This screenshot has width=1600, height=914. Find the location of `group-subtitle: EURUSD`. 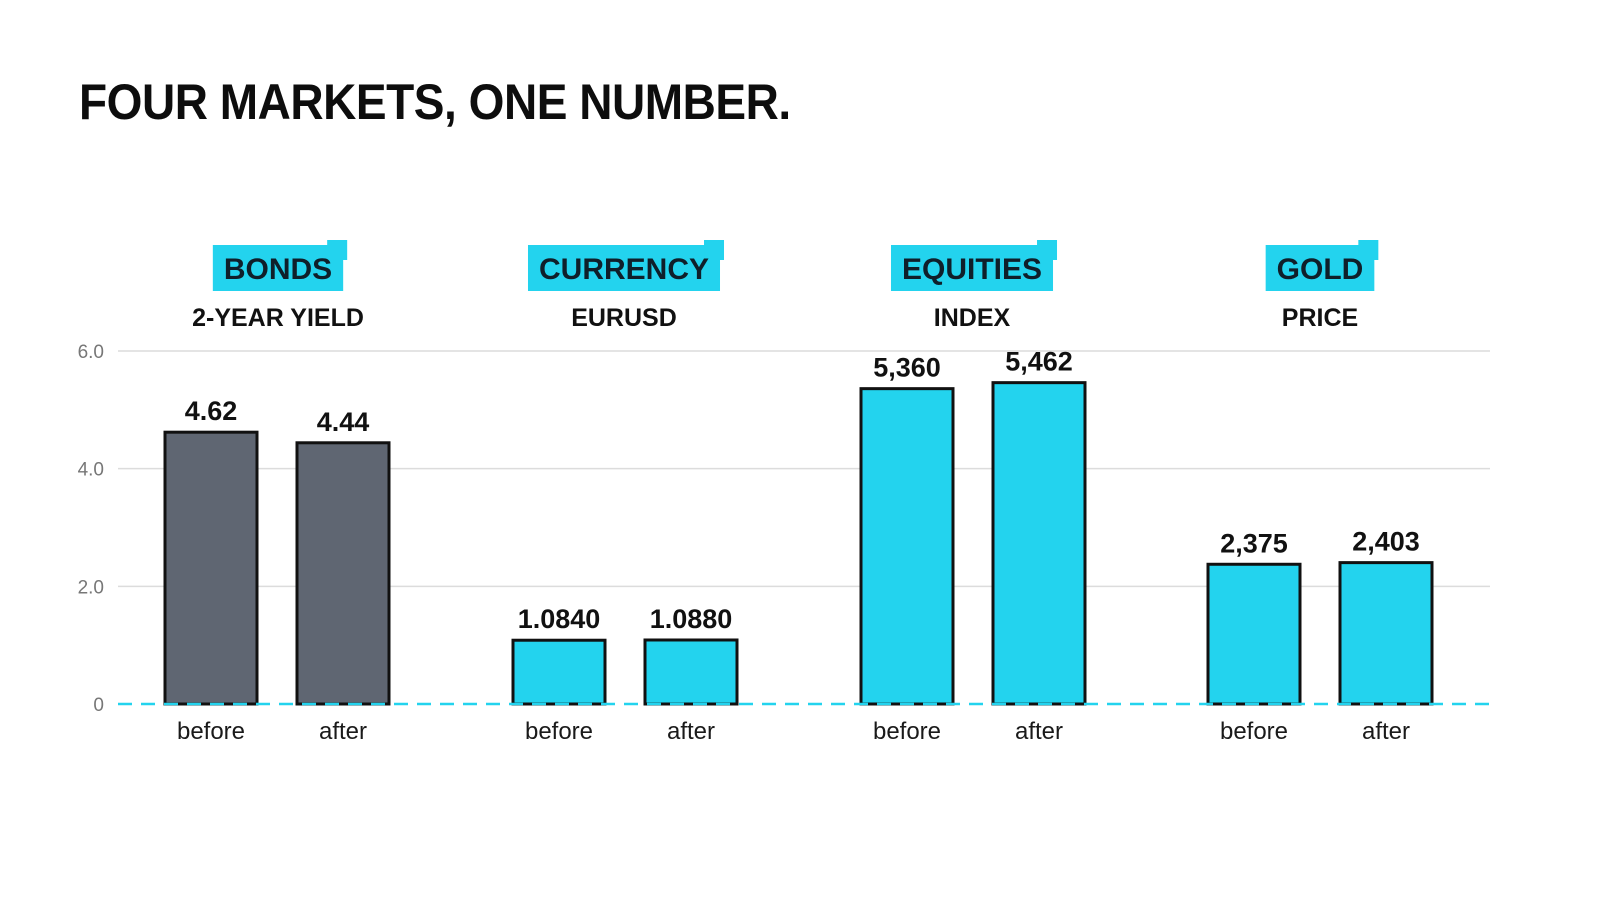

group-subtitle: EURUSD is located at coordinates (624, 318).